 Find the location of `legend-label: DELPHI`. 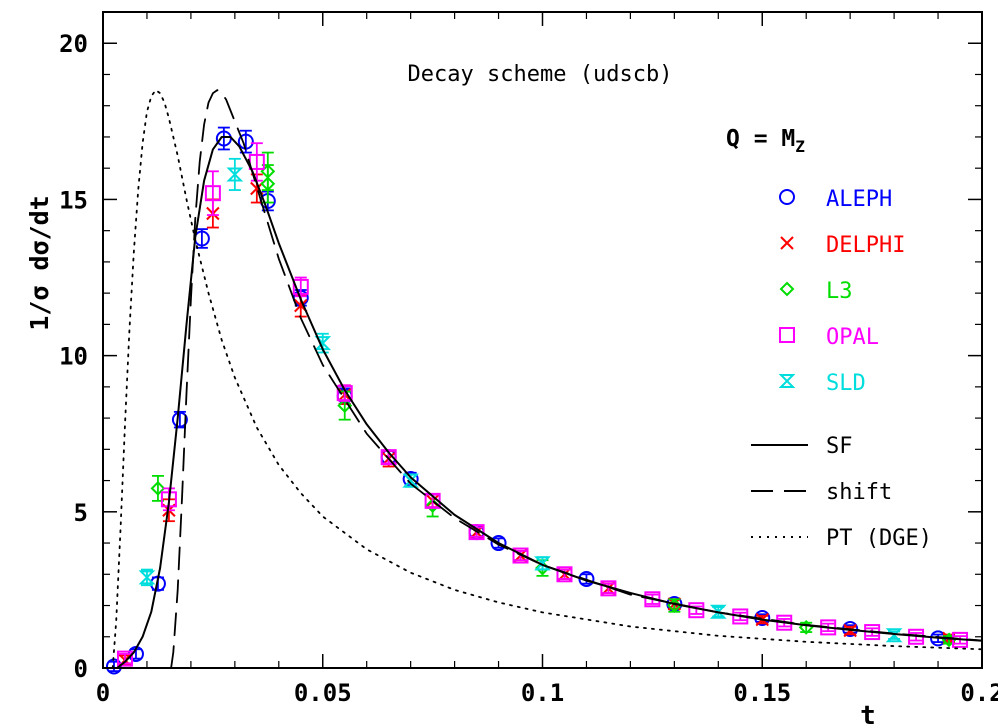

legend-label: DELPHI is located at coordinates (865, 245).